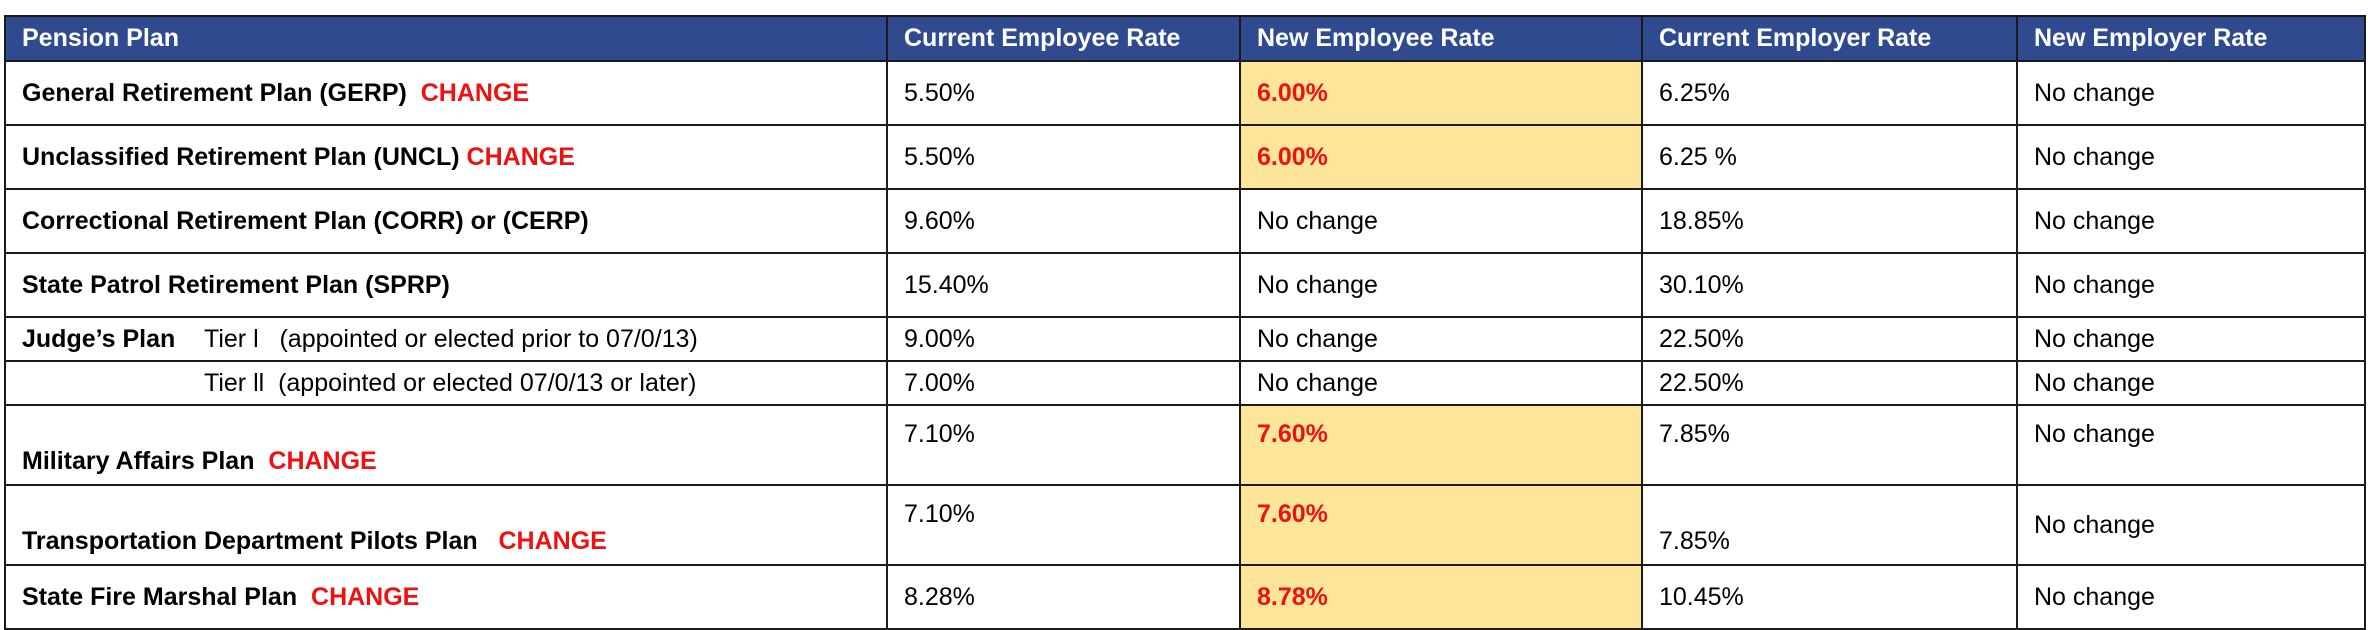 This screenshot has height=630, width=2368. What do you see at coordinates (2191, 38) in the screenshot?
I see `header-new-employer-rate: New Employer Rate` at bounding box center [2191, 38].